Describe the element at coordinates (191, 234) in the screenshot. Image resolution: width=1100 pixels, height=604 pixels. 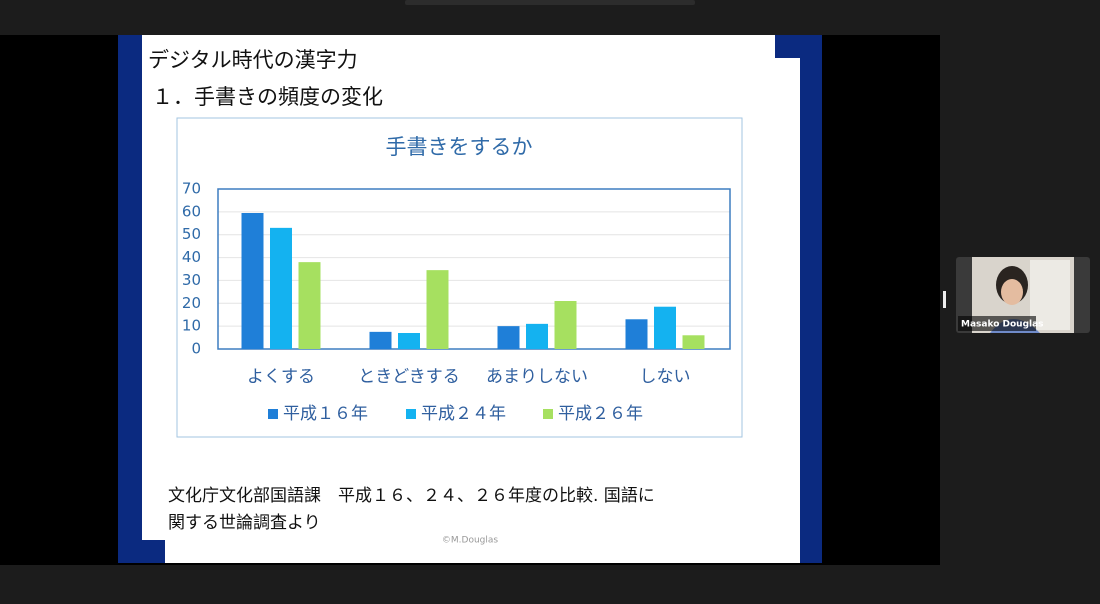
I see `y-tick-label: 50` at that location.